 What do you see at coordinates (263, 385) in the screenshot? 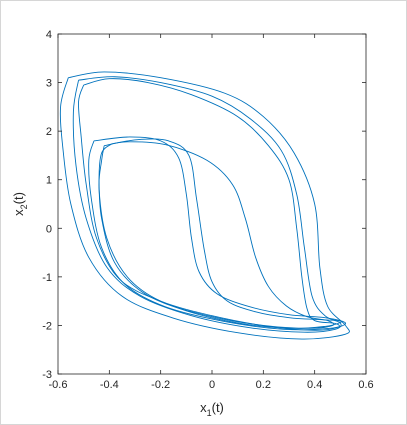
I see `x-tick-label: 0.2` at bounding box center [263, 385].